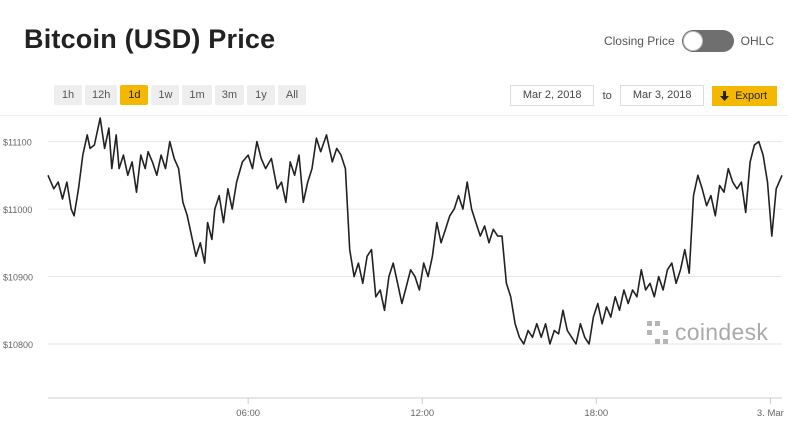  What do you see at coordinates (18, 278) in the screenshot?
I see `y-tick-label: $10900` at bounding box center [18, 278].